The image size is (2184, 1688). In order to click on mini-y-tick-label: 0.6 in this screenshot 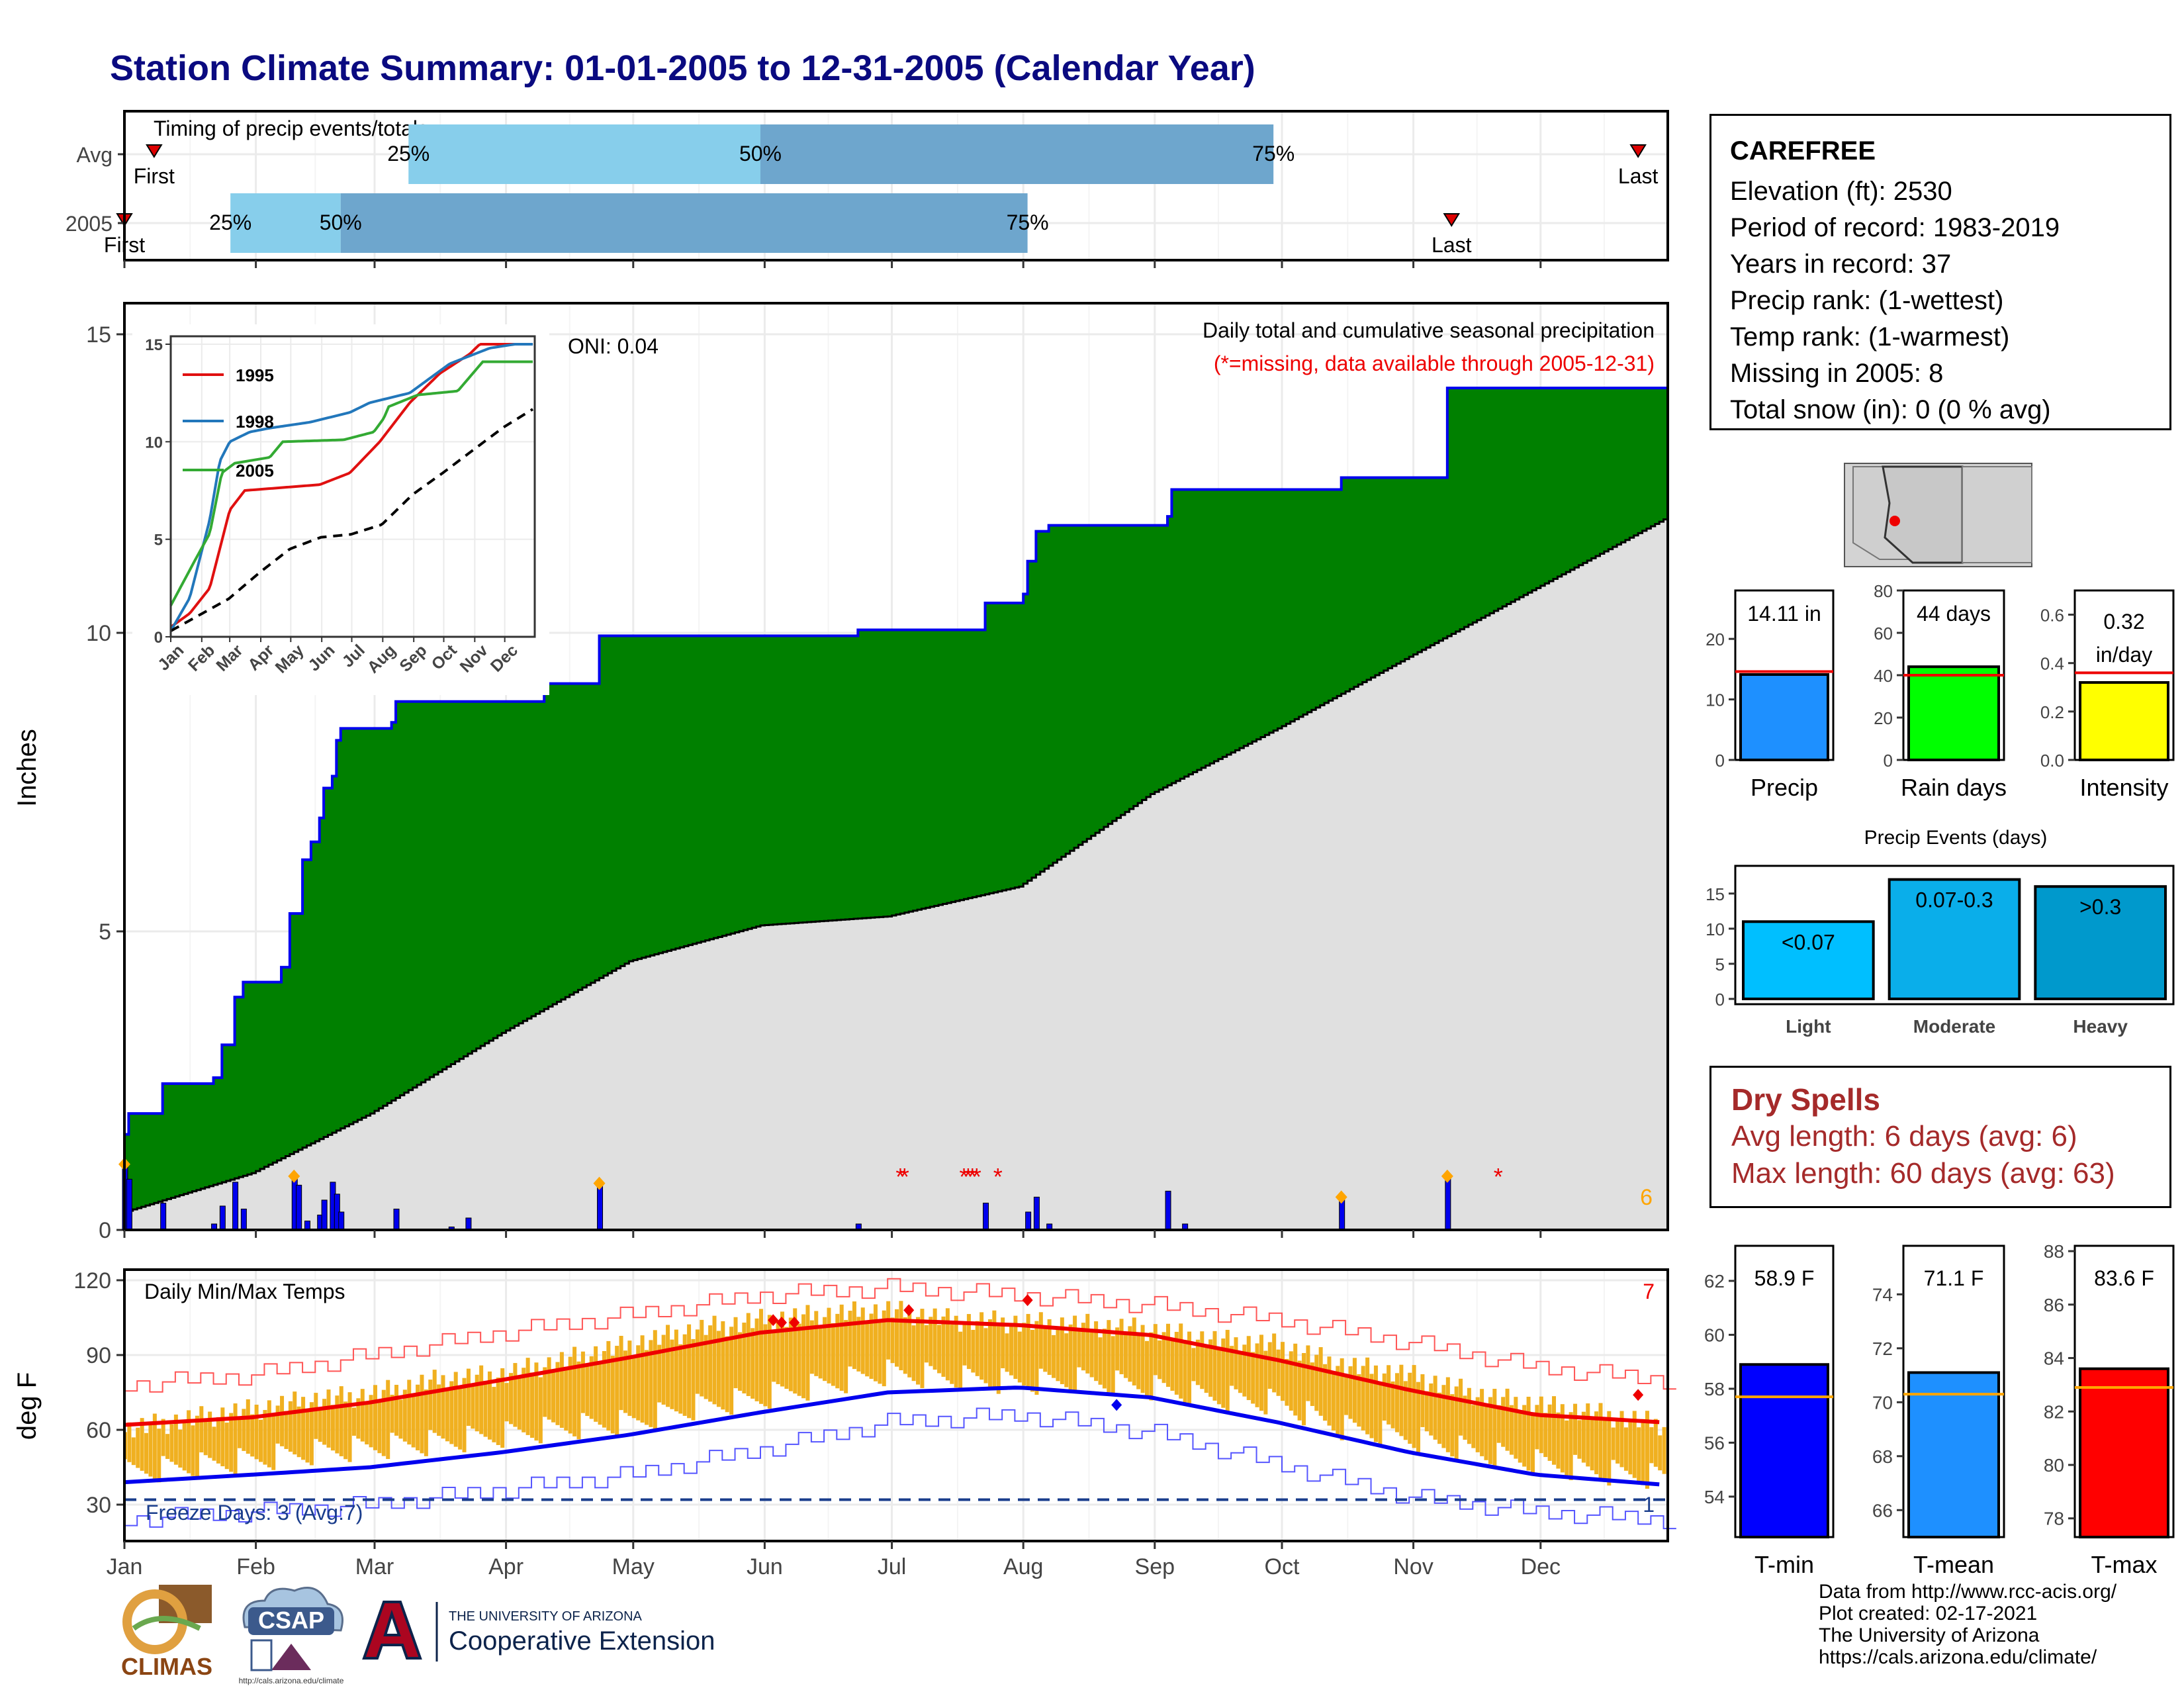, I will do `click(2052, 616)`.